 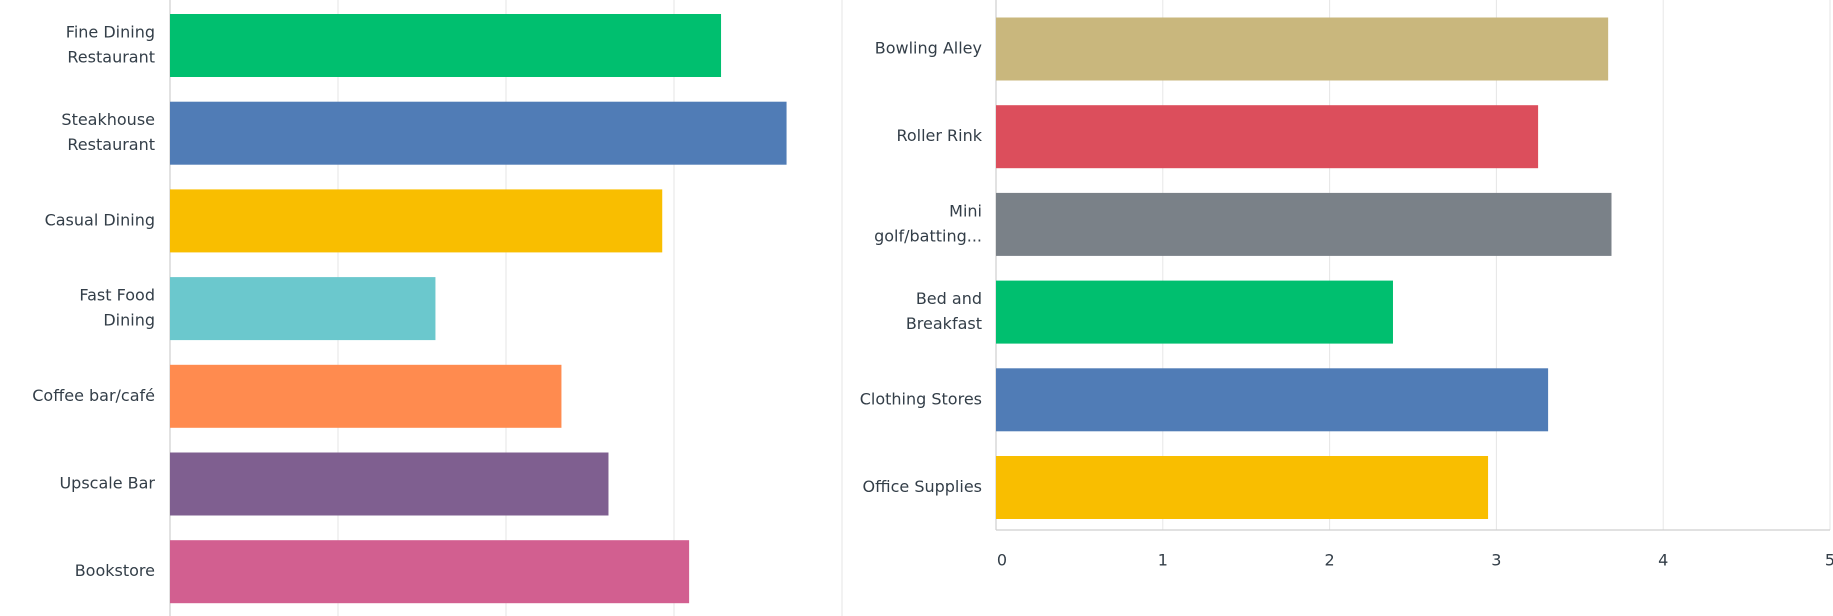 I want to click on y-tick-label: Casual Dining, so click(x=100, y=219).